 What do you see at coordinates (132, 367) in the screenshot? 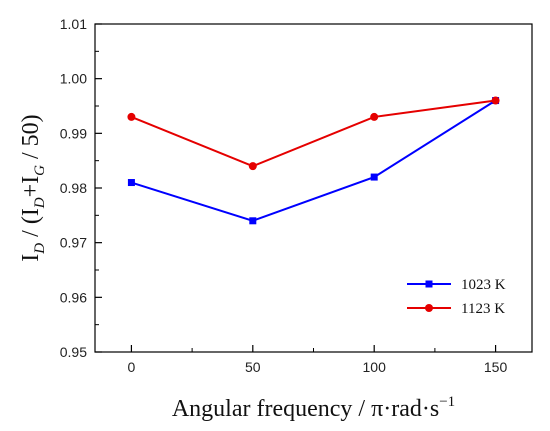
I see `x-tick-label: 0` at bounding box center [132, 367].